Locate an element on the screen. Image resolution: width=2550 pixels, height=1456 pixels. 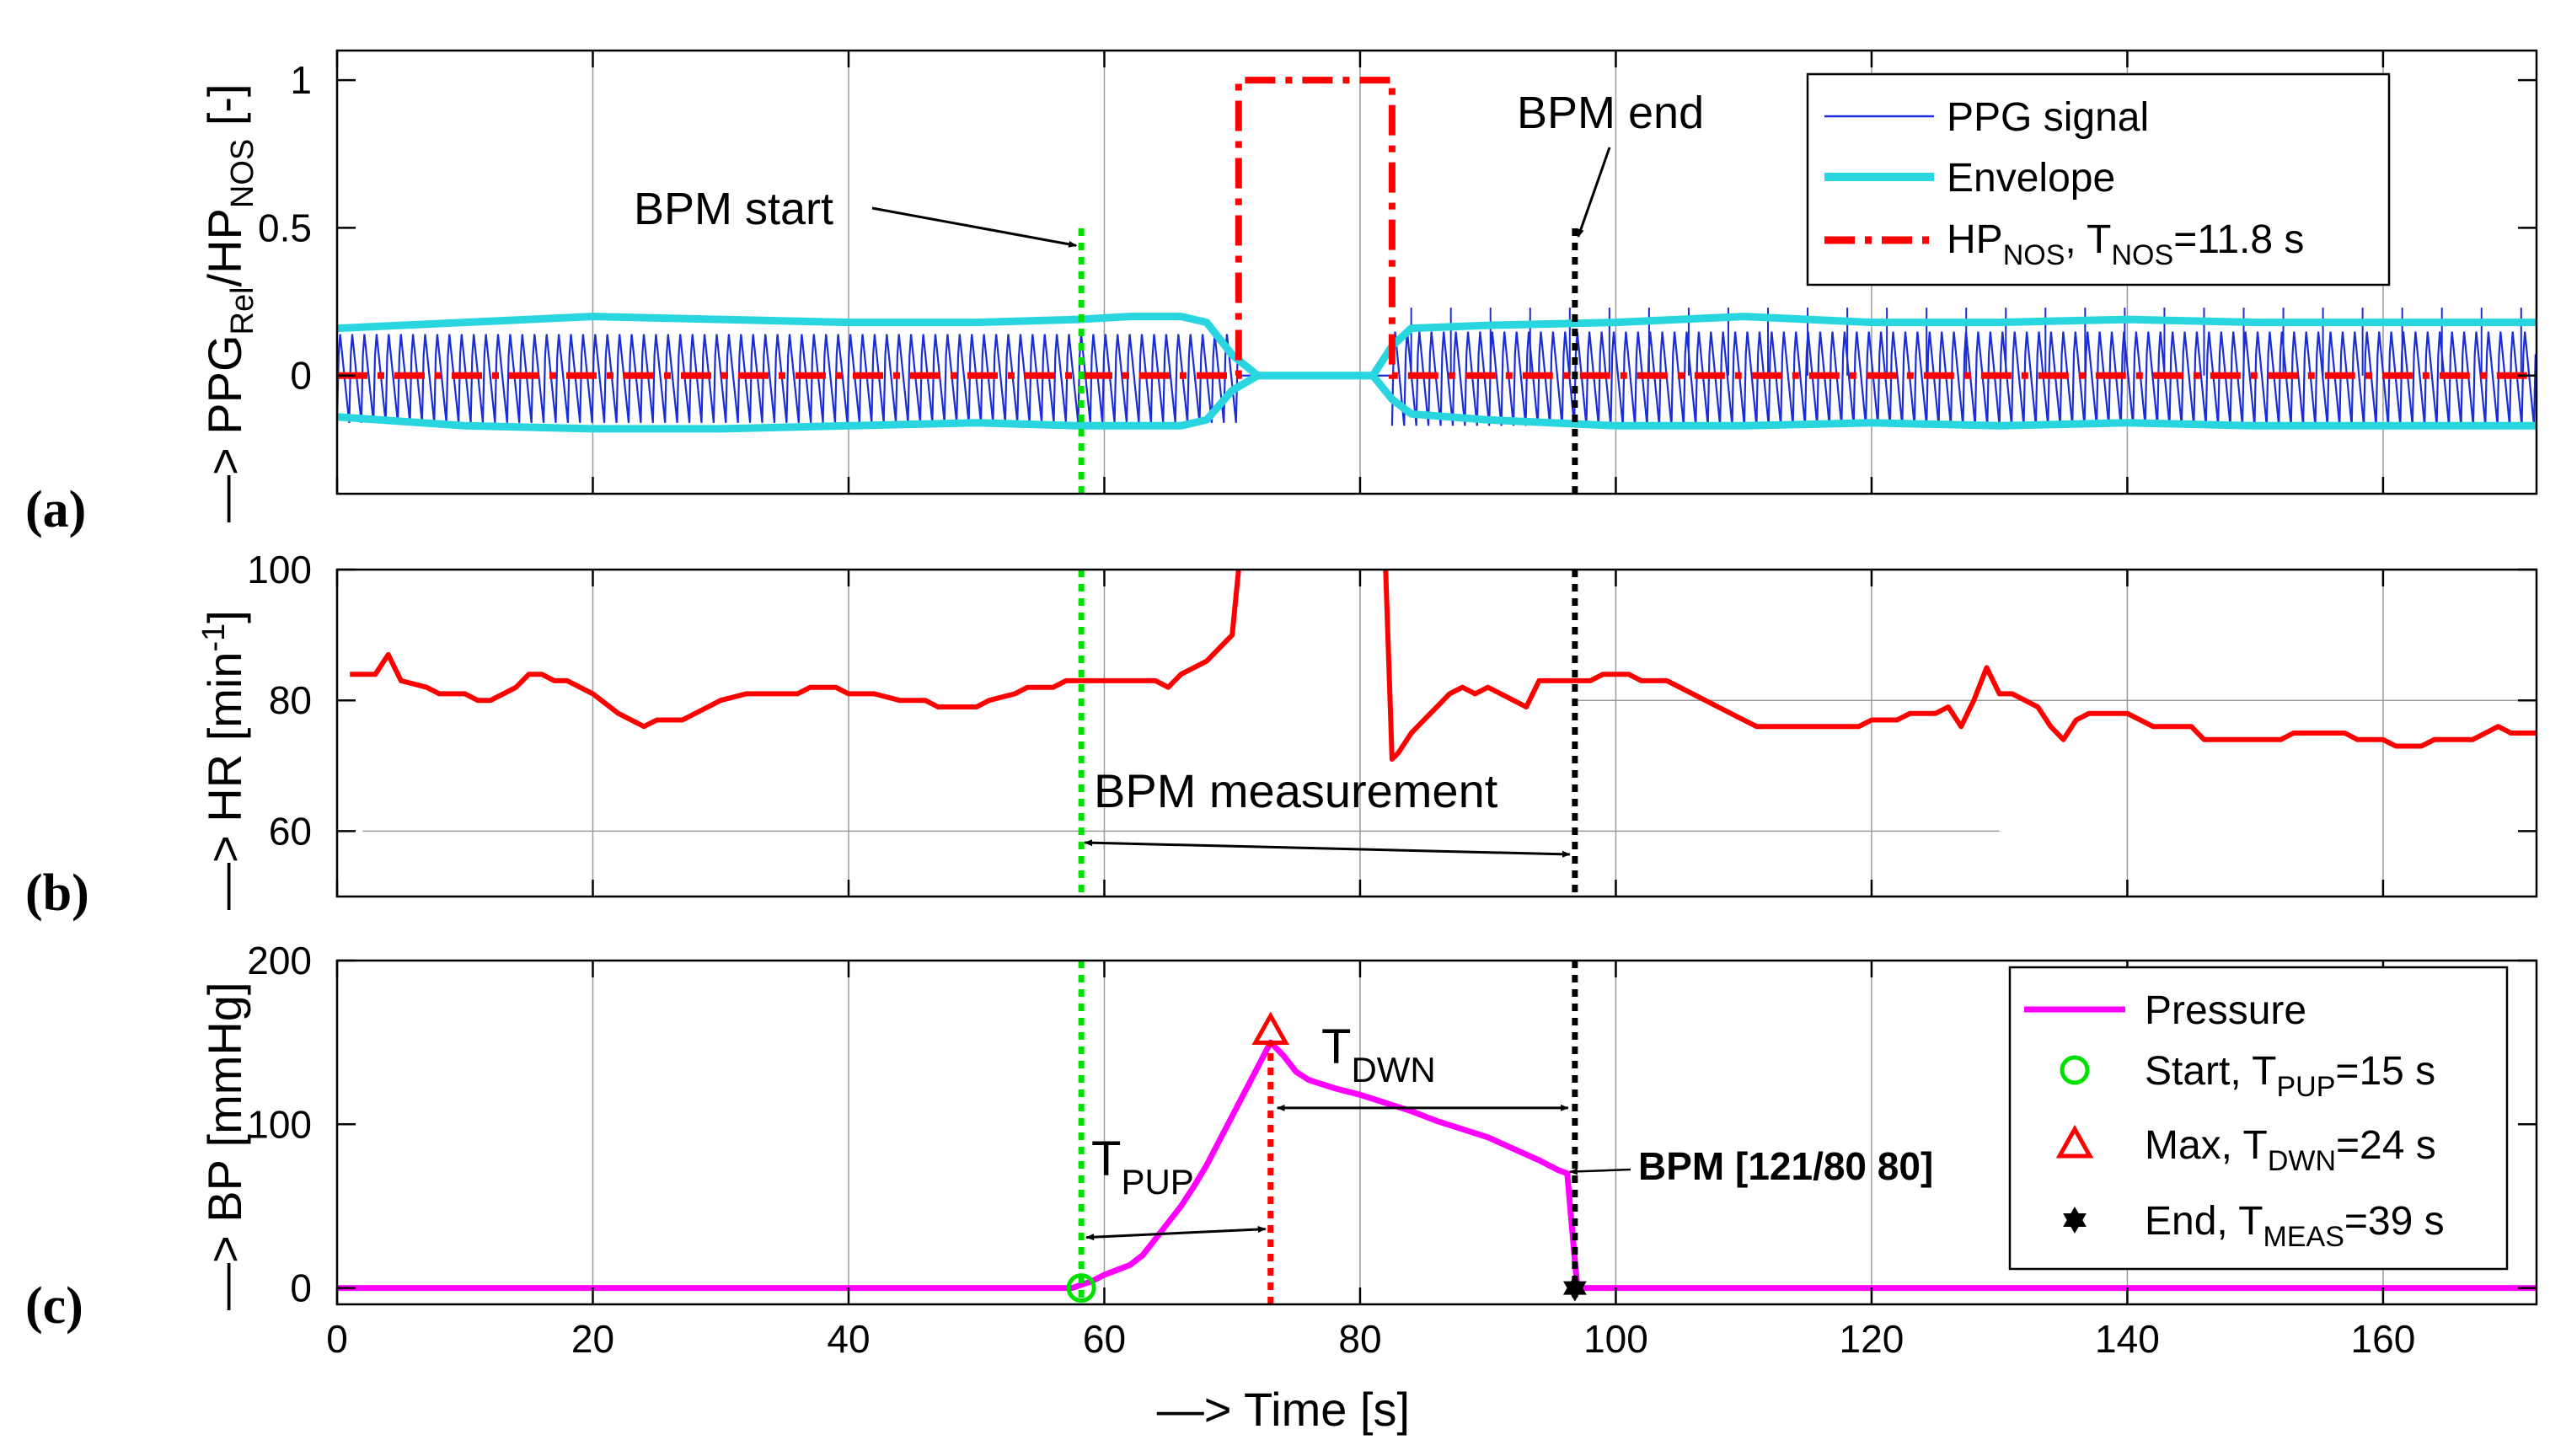
annotation-bpm-result: BPM [121/80 80] is located at coordinates (1785, 1166).